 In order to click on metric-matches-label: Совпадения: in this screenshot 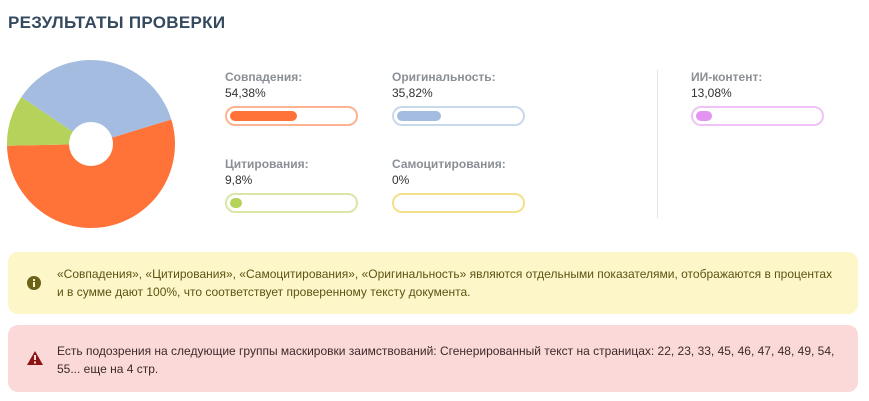, I will do `click(264, 77)`.